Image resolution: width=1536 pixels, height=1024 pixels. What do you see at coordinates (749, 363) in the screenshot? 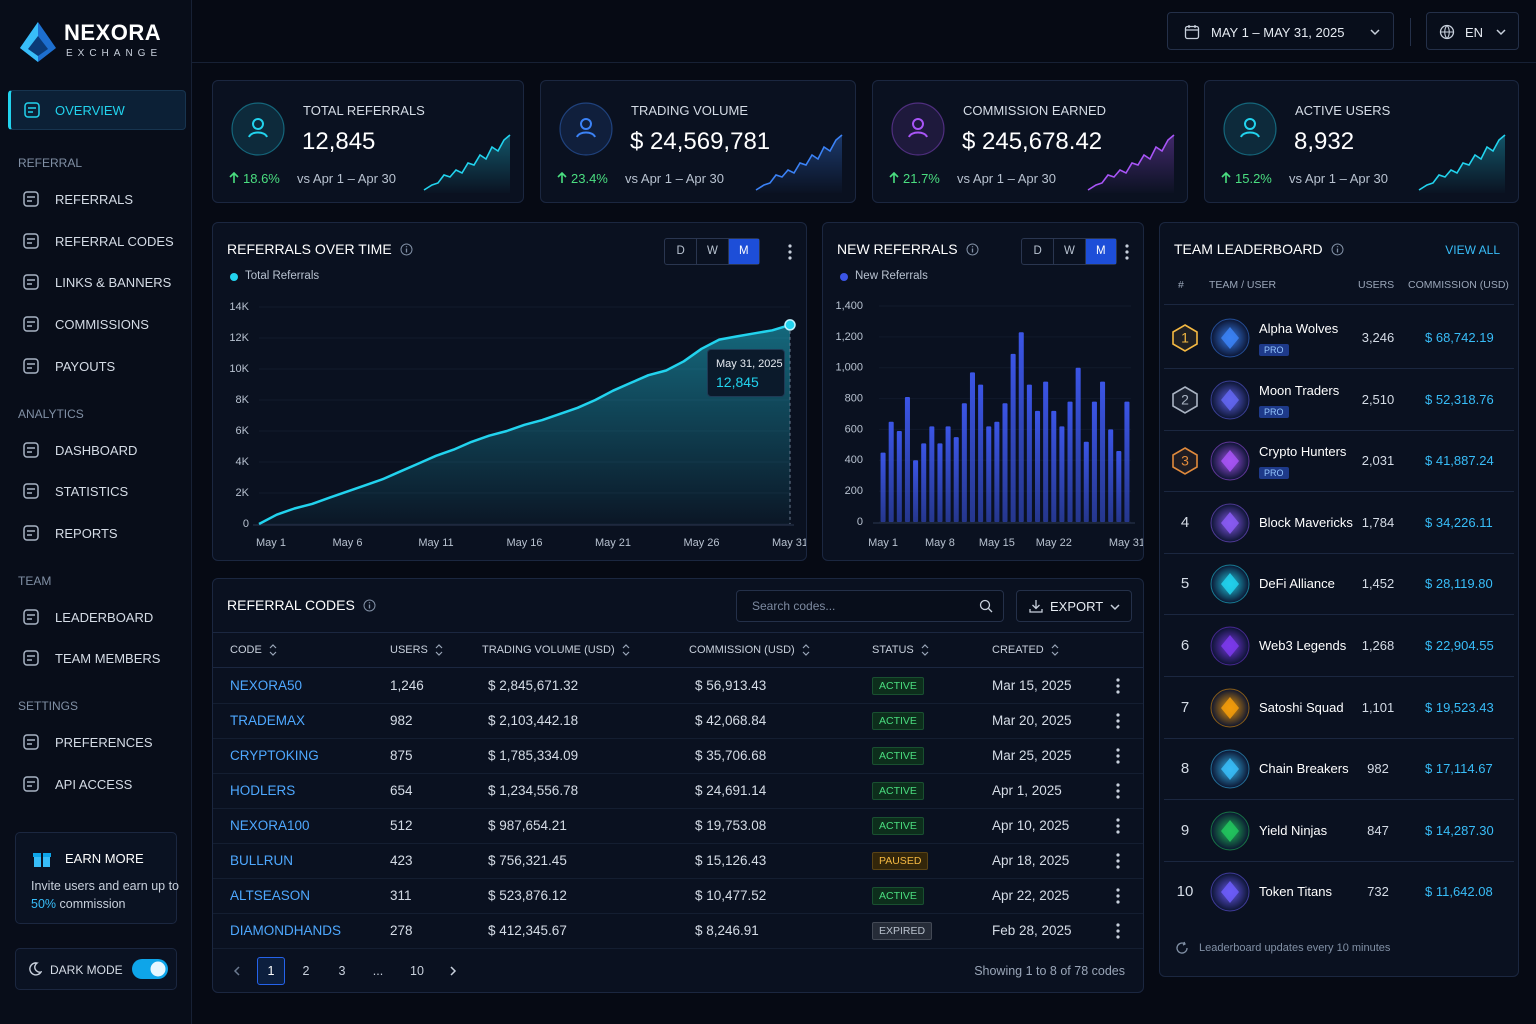
I see `tooltip-title: May 31, 2025` at bounding box center [749, 363].